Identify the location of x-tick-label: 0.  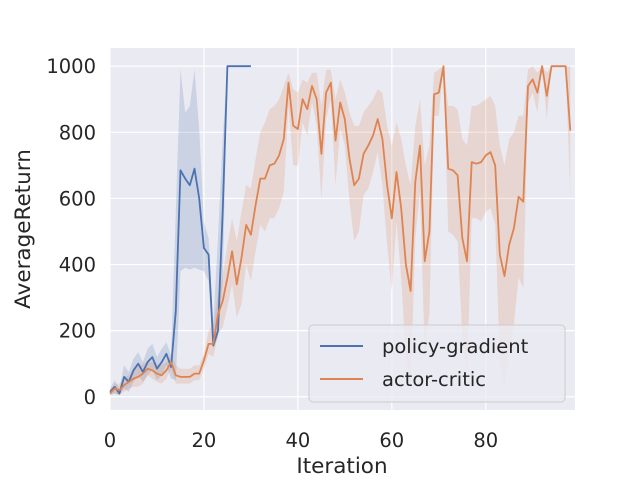
(110, 440).